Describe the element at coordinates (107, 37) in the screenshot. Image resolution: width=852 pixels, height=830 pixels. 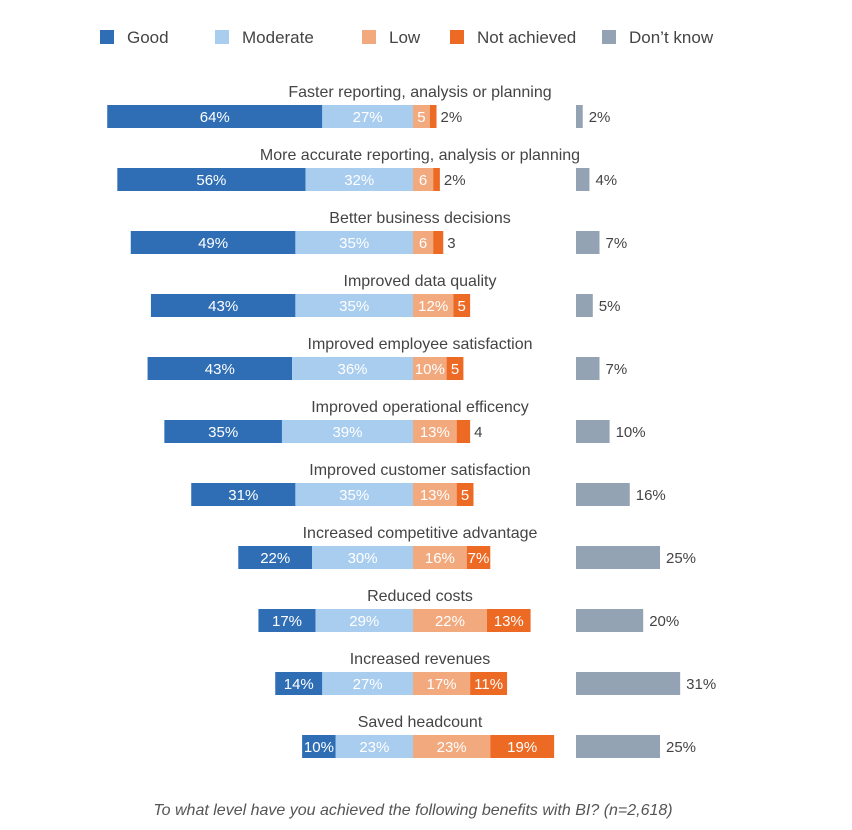
I see `legend-swatch-good` at that location.